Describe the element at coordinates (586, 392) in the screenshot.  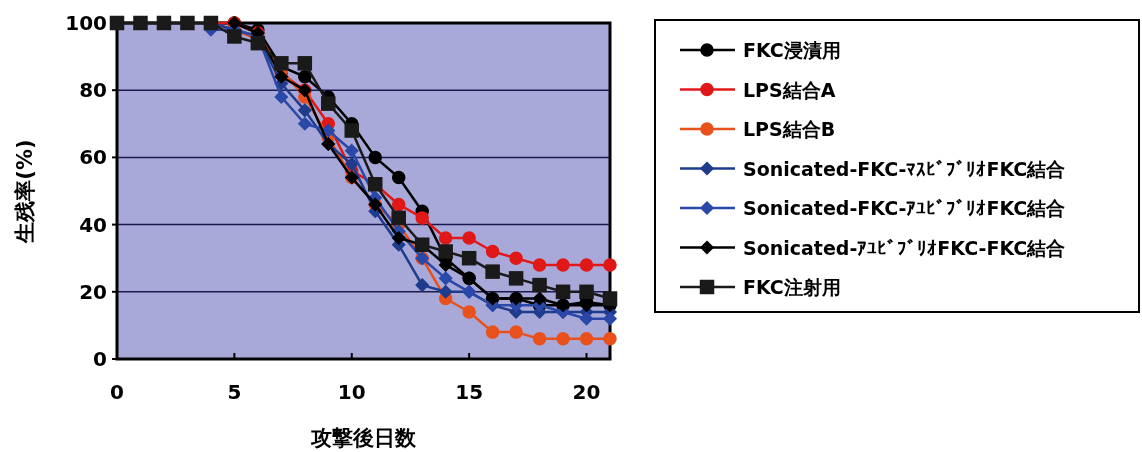
I see `x-tick-label: 20` at that location.